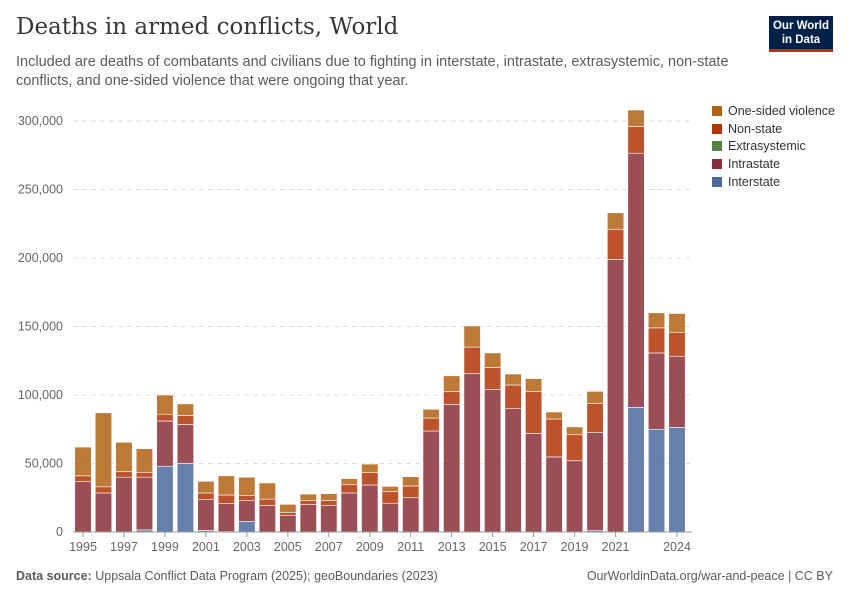 Image resolution: width=850 pixels, height=600 pixels. I want to click on legend-item: One-sided violence, so click(773, 111).